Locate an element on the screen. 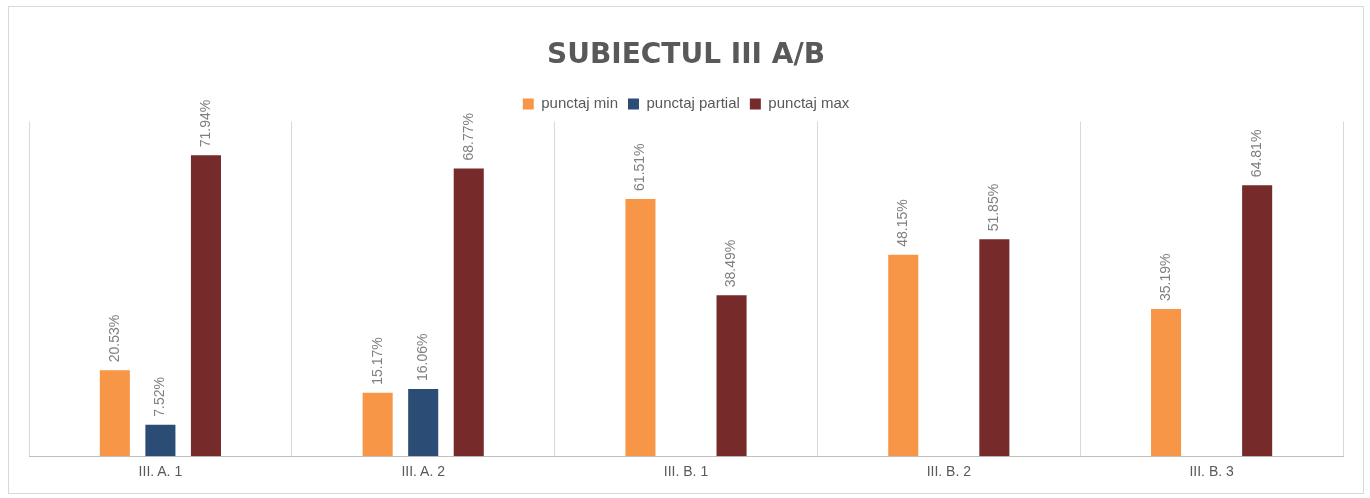  data-label: 64.81% is located at coordinates (1256, 153).